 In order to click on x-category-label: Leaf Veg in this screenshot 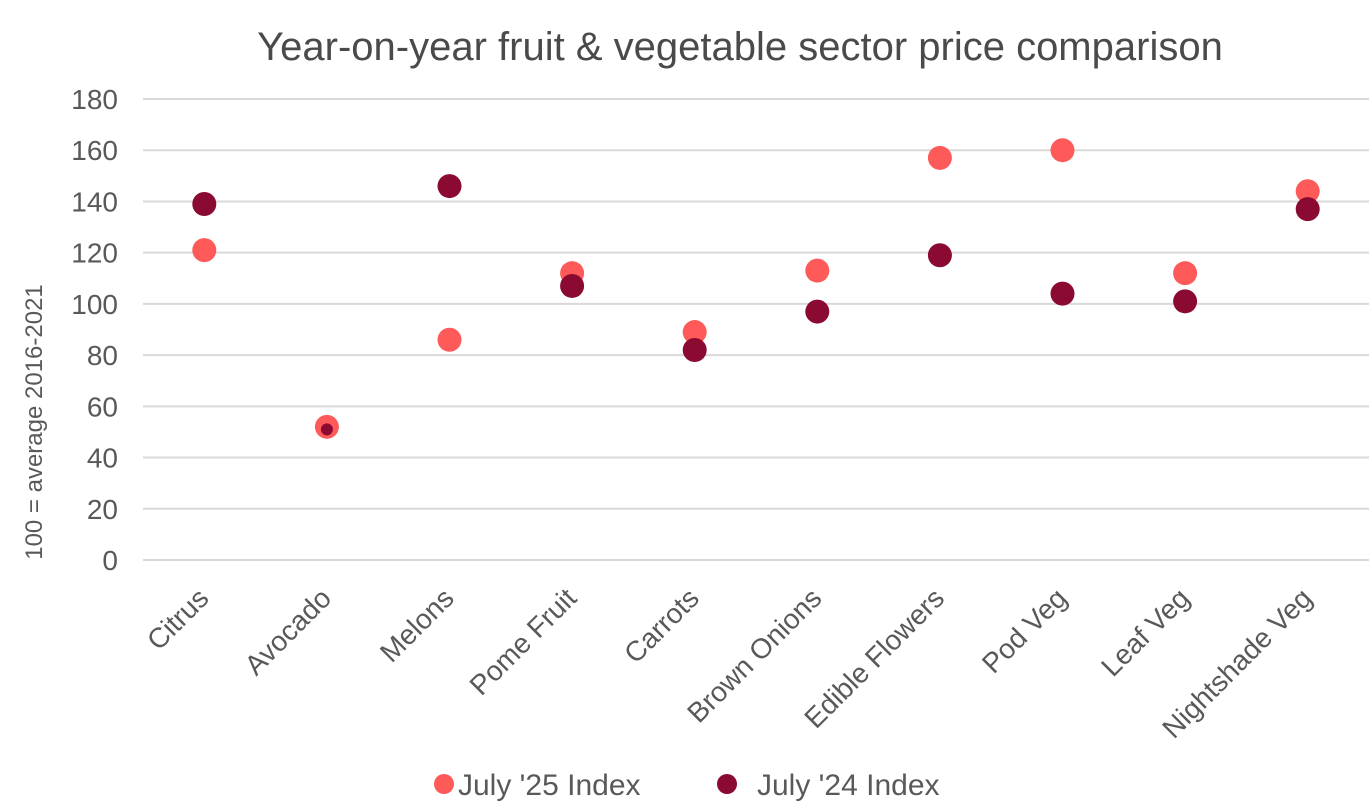, I will do `click(1145, 632)`.